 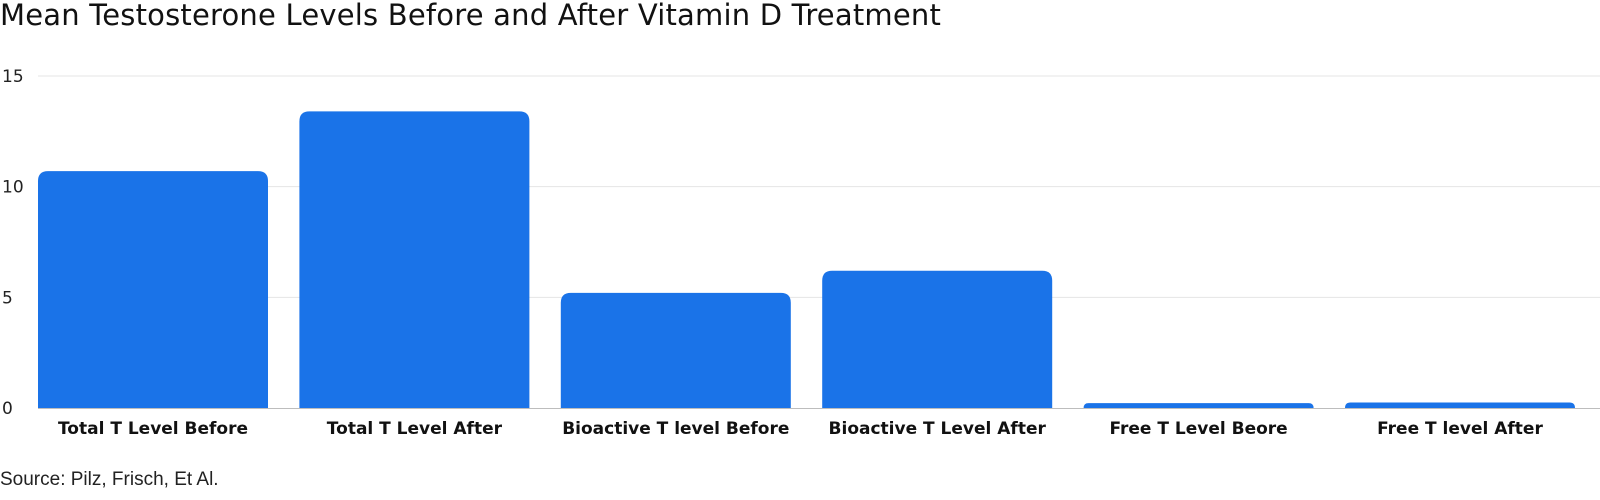 I want to click on source-note: Source: Pilz, Frisch, Et Al., so click(x=109, y=479).